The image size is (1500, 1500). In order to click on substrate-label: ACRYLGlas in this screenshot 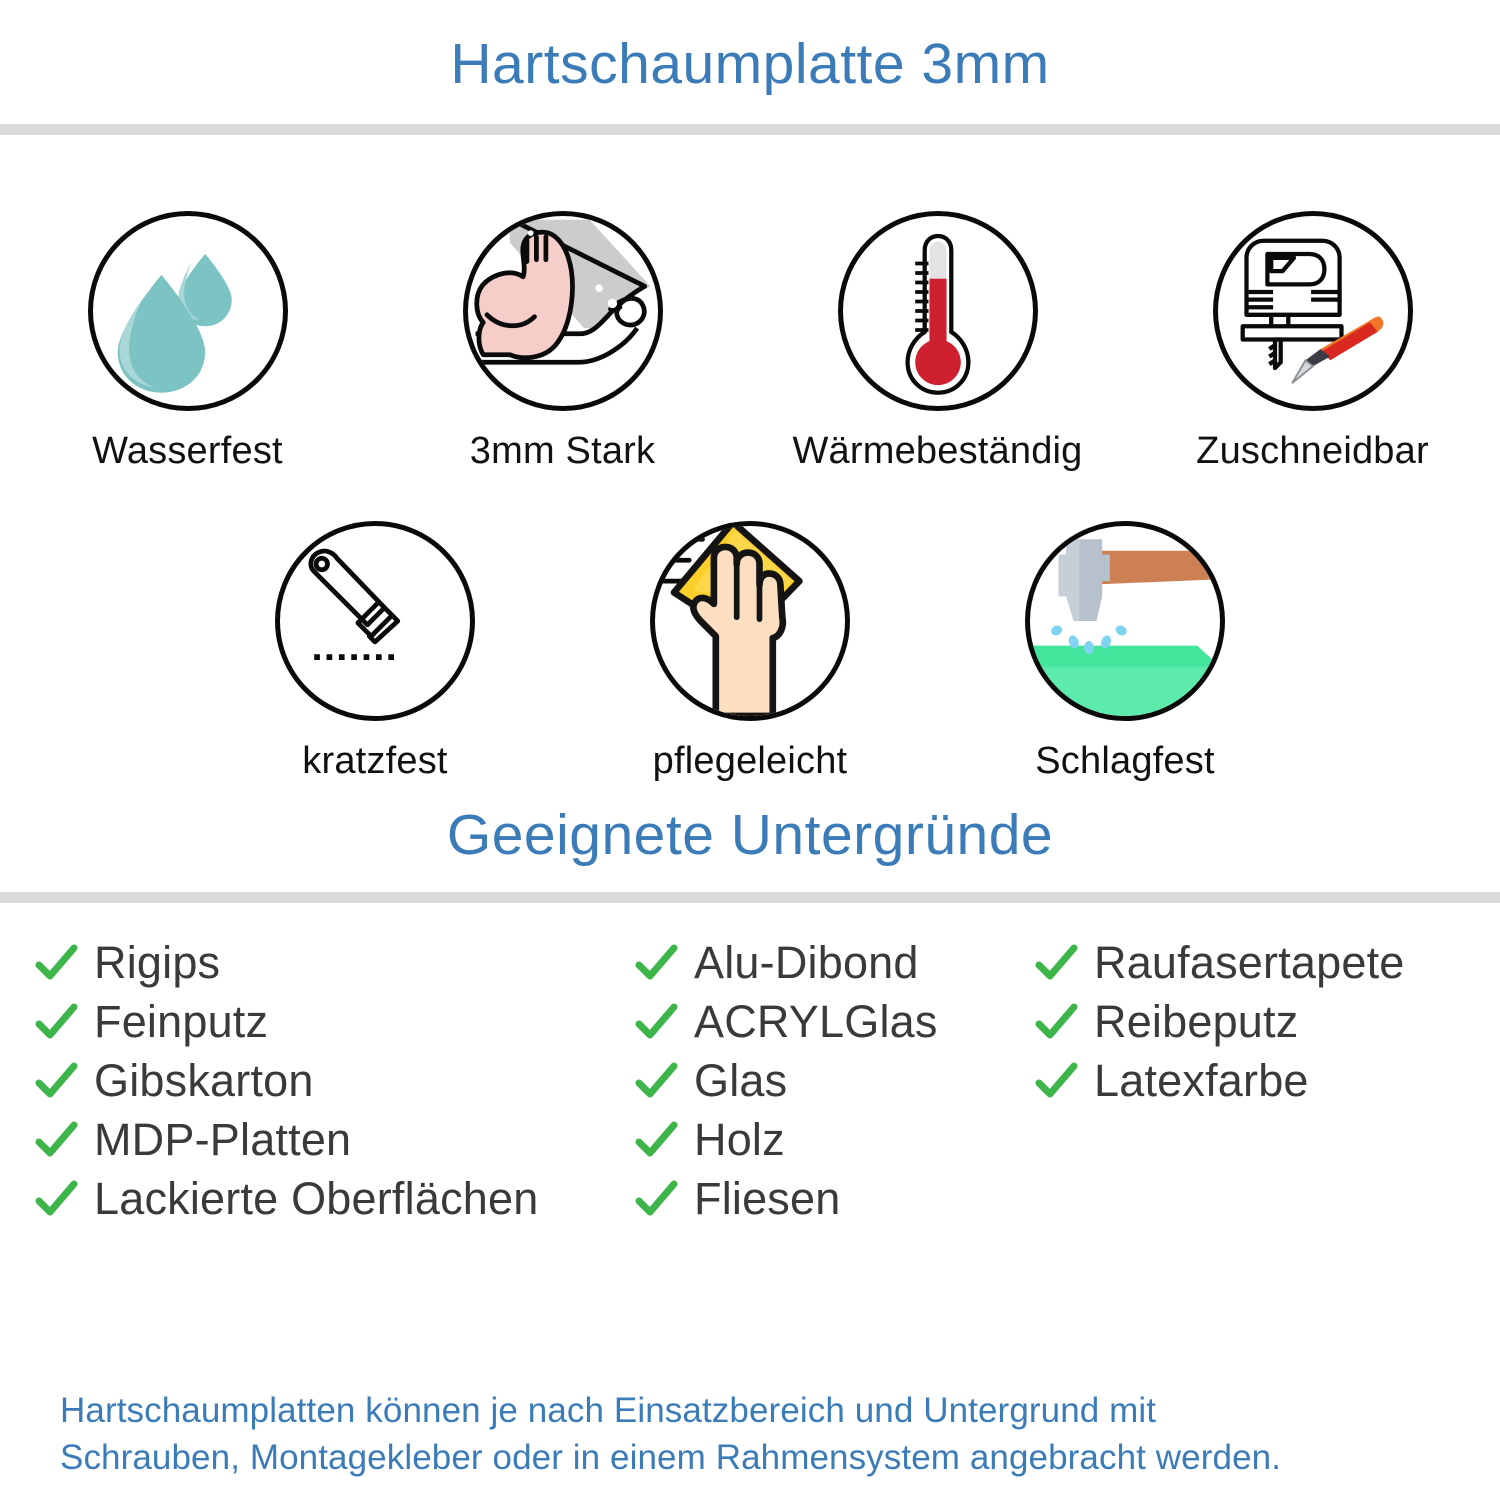, I will do `click(816, 1021)`.